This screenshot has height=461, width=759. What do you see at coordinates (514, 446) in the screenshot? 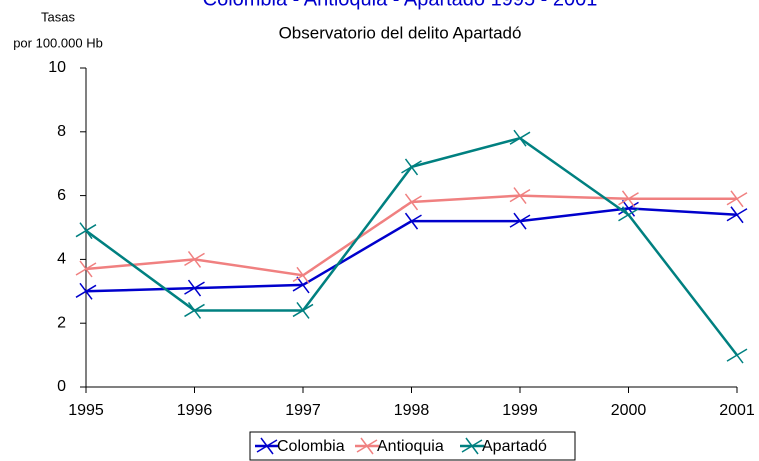
I see `legend-label: Apartadó` at bounding box center [514, 446].